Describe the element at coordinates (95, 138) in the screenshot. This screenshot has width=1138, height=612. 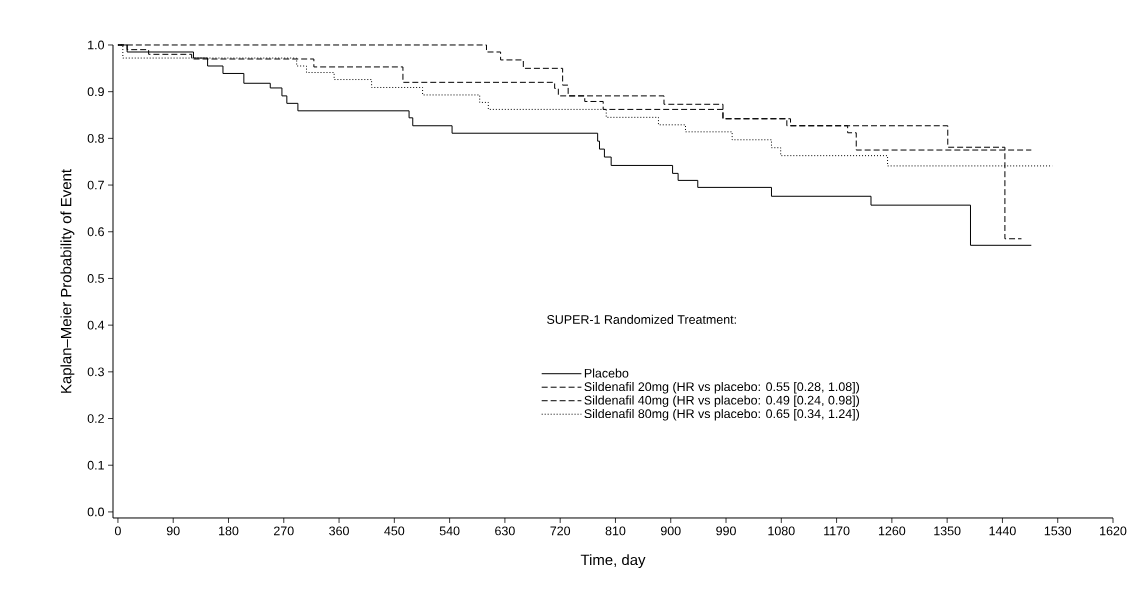
I see `y-tick-label: 0.8` at that location.